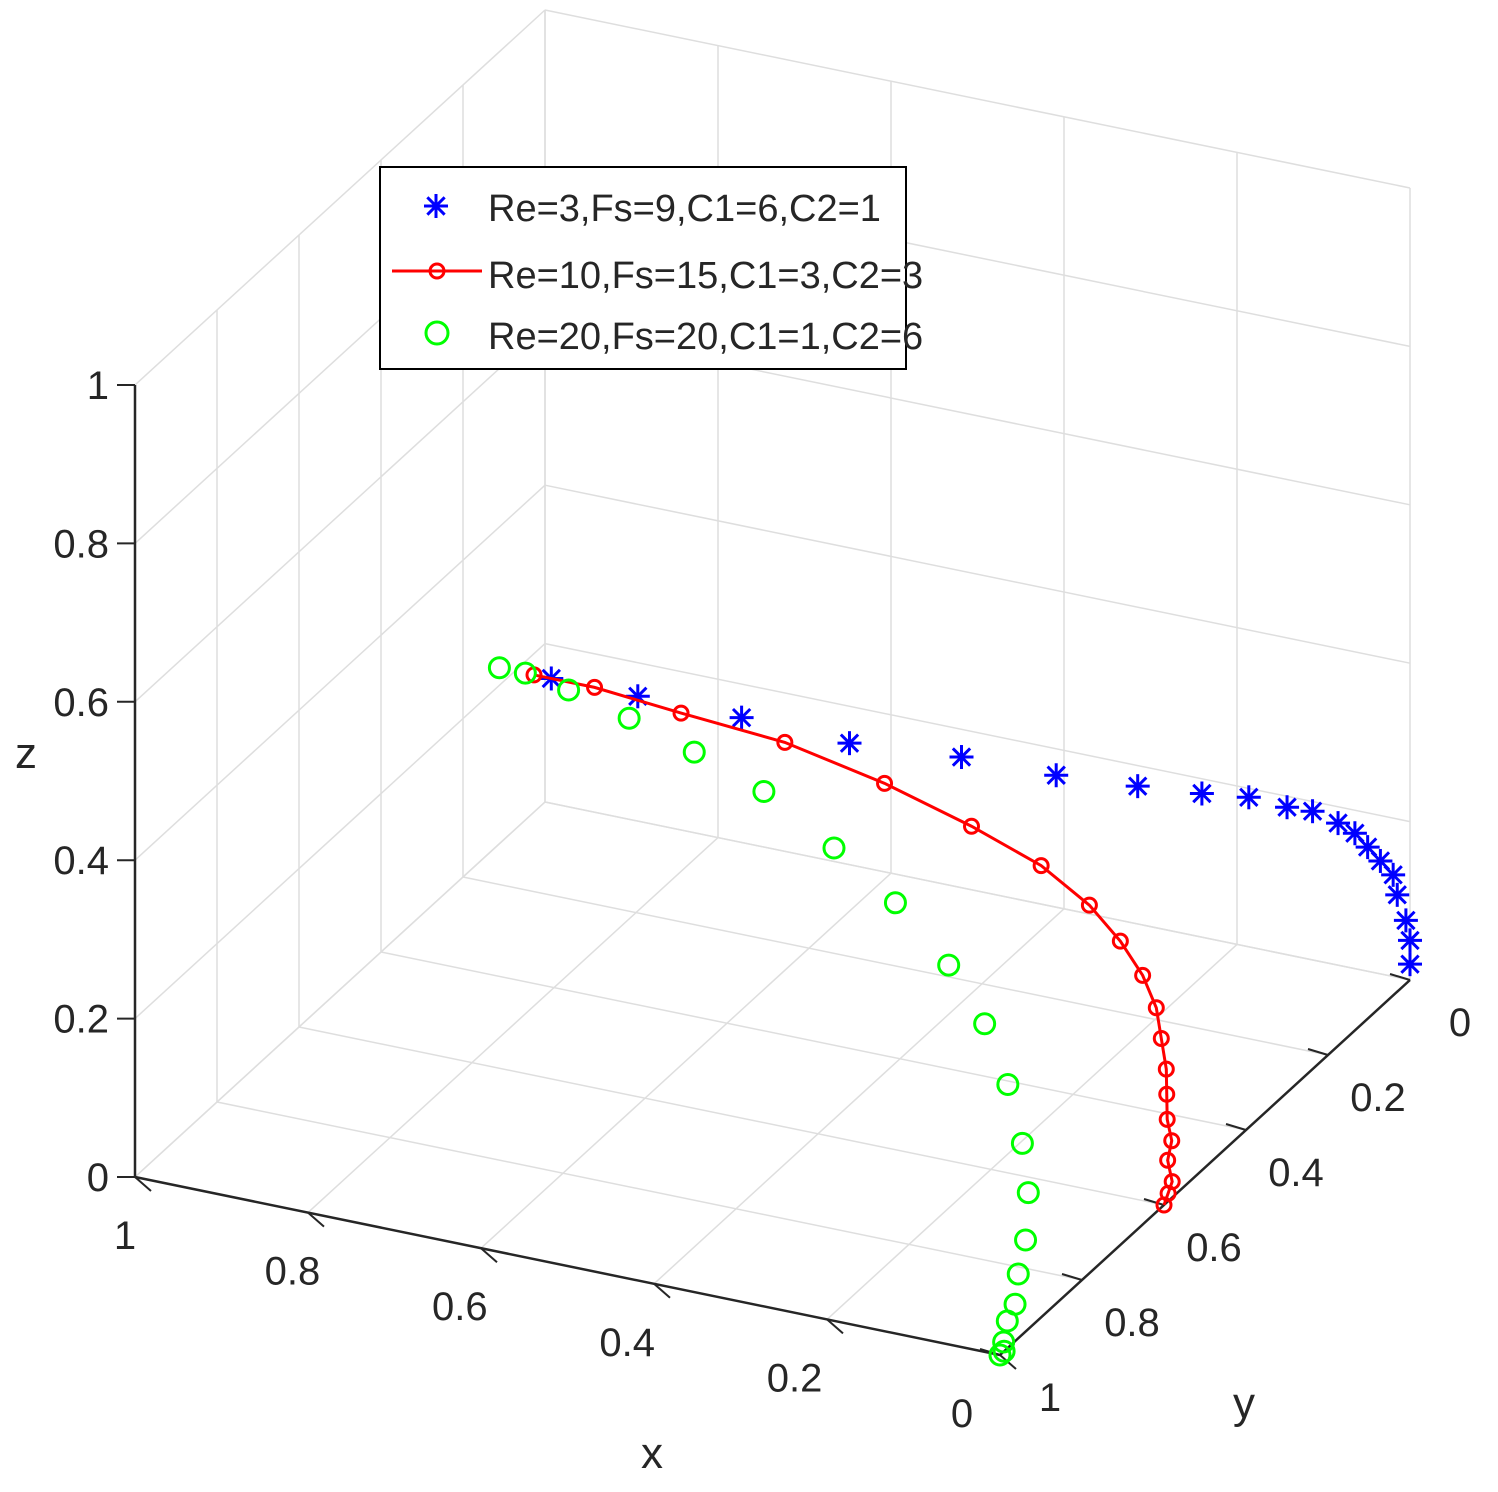 The image size is (1498, 1492). I want to click on z-tick-label: 0.4, so click(81, 861).